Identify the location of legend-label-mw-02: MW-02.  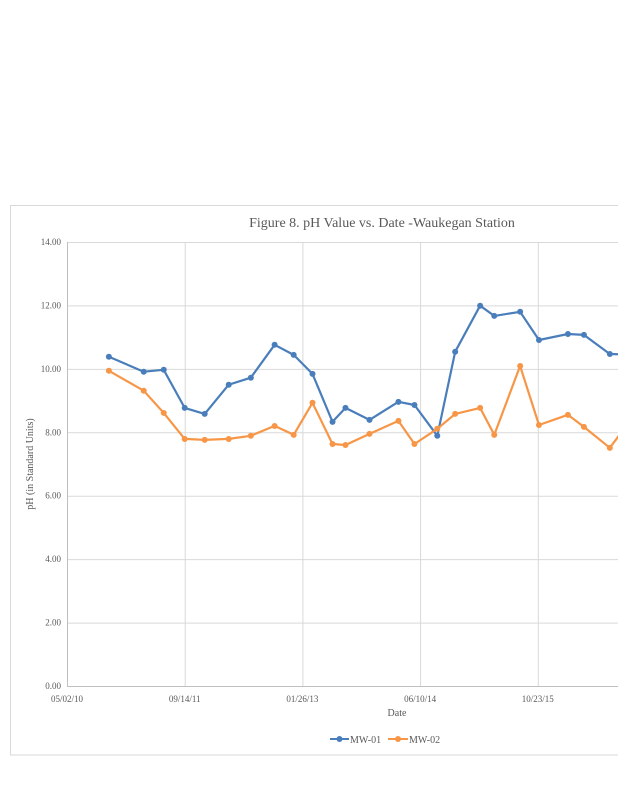
(424, 740).